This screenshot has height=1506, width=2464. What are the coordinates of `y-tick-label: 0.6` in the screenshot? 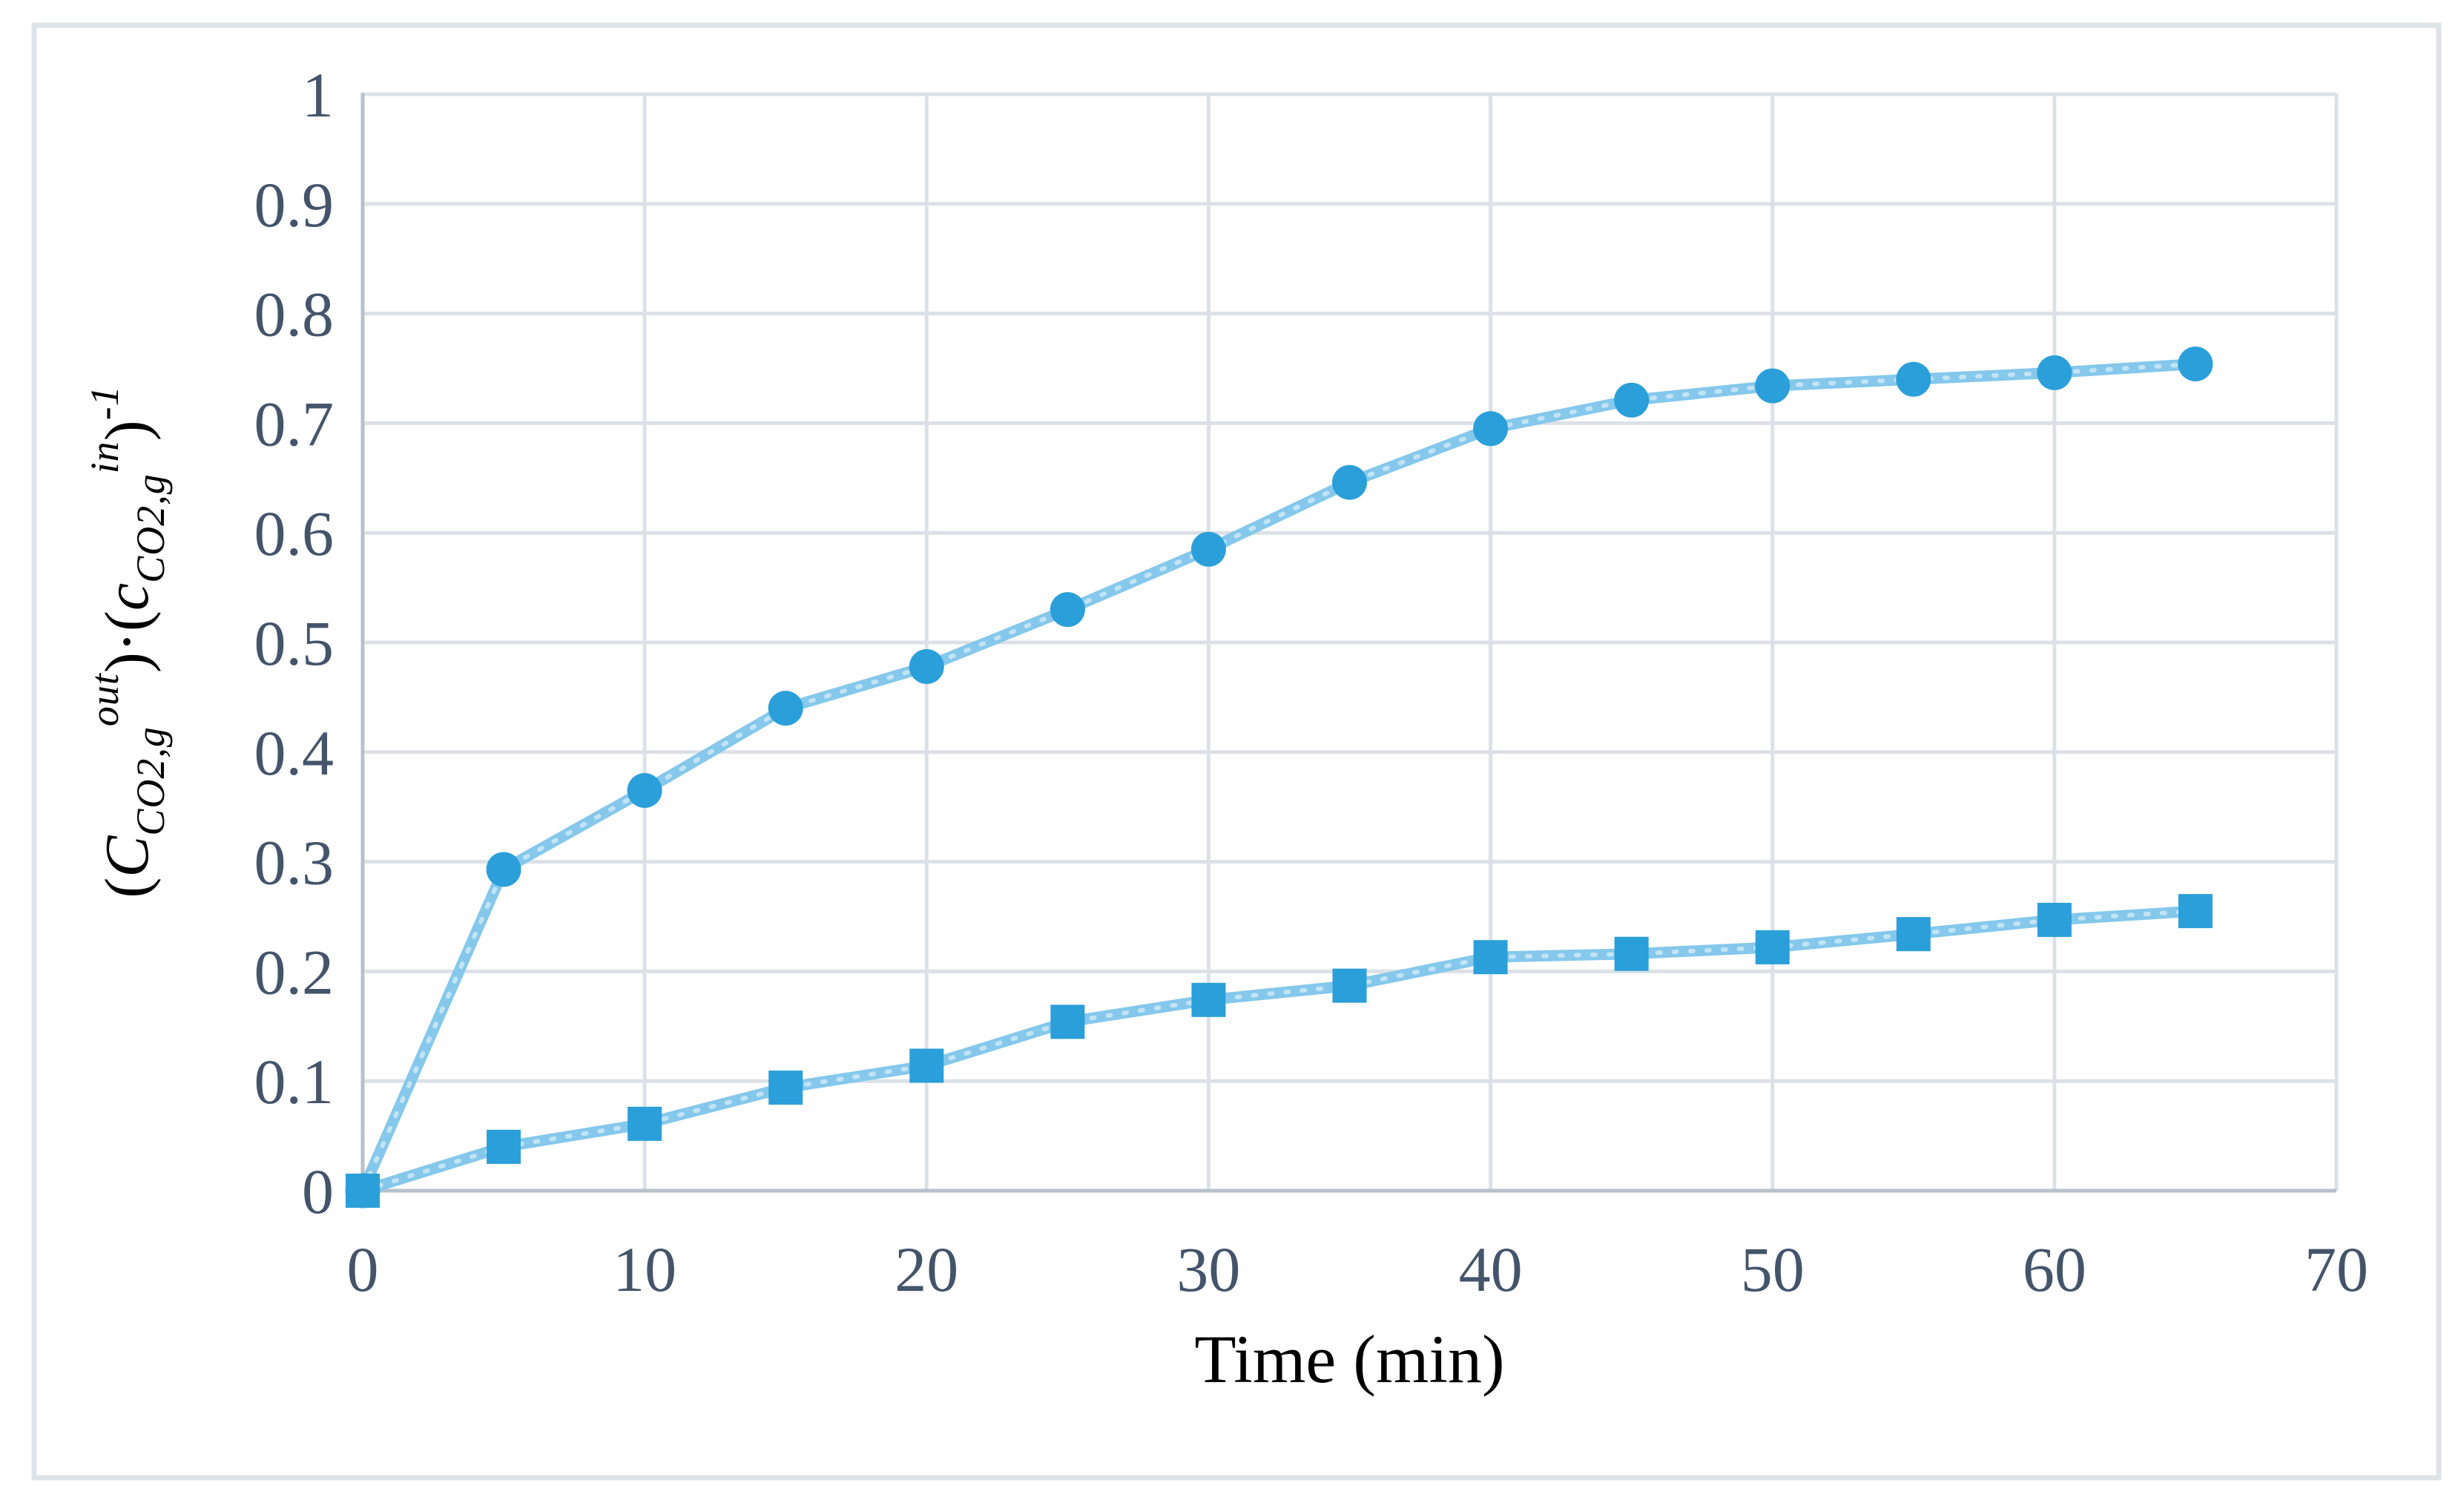 It's located at (294, 533).